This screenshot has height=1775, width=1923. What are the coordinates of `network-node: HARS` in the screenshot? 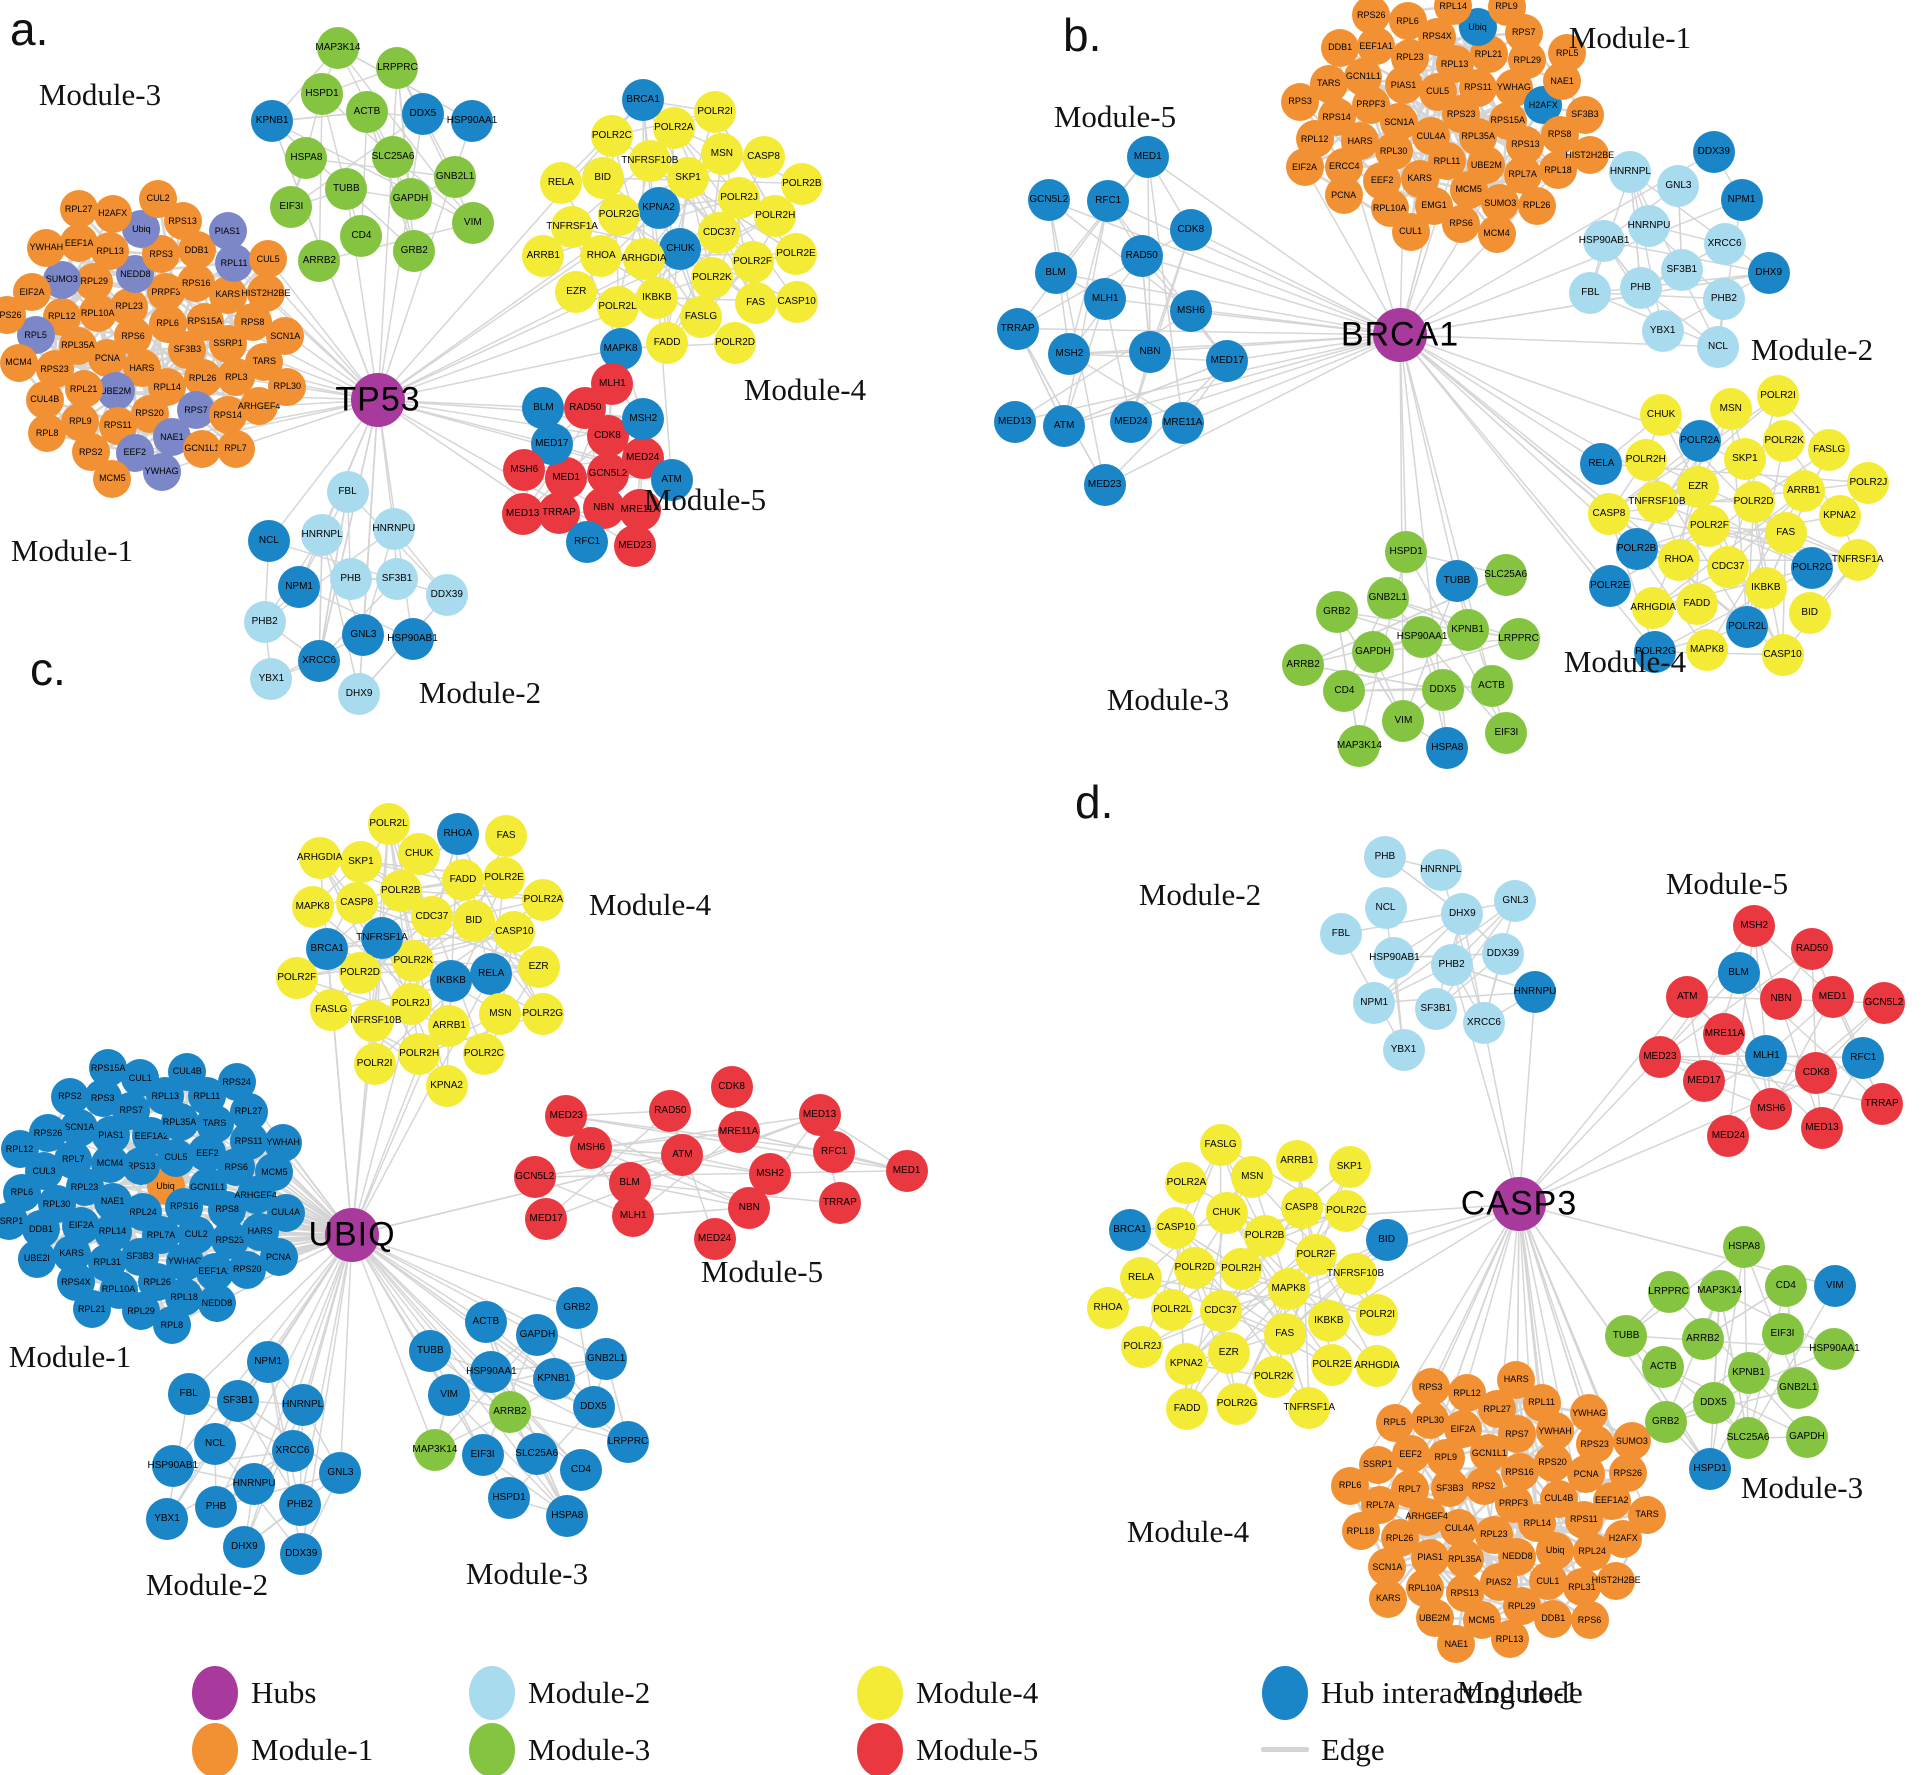 It's located at (1516, 1379).